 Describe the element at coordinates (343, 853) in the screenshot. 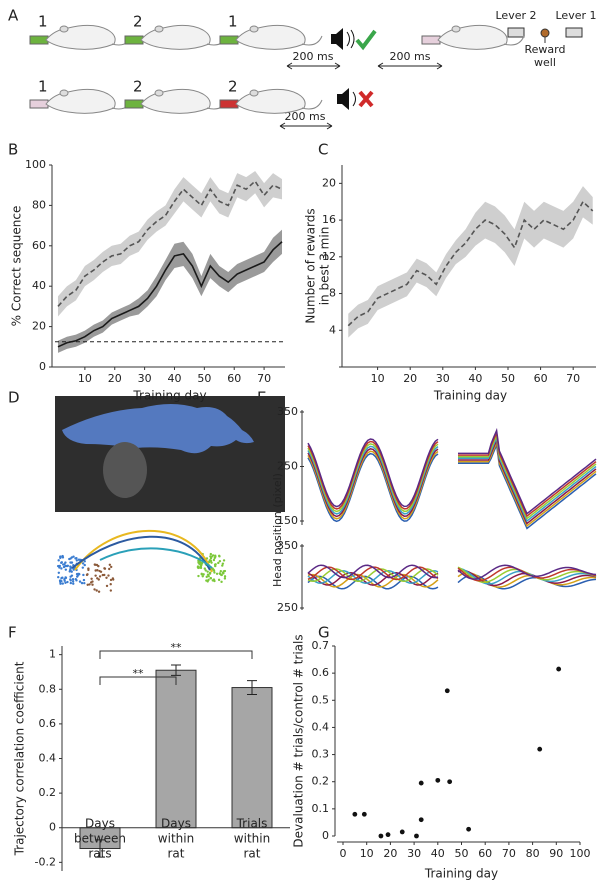

I see `x-tick-label: 0` at that location.